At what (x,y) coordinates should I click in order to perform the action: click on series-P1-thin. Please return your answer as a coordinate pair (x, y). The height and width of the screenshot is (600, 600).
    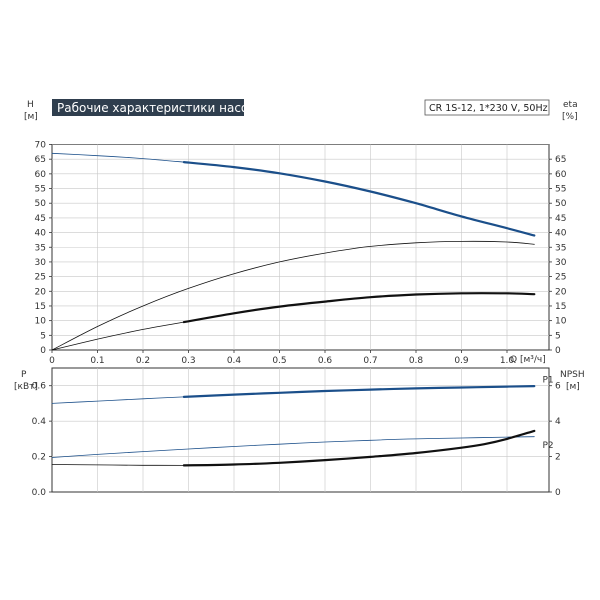
    Looking at the image, I should click on (118, 400).